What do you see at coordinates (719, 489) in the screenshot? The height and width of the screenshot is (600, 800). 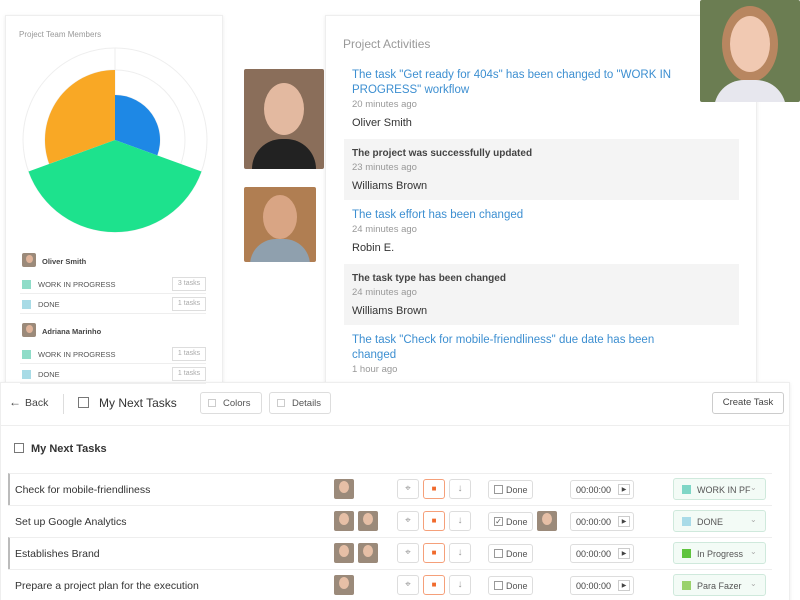 I see `status-select: WORK IN PF ⌄` at bounding box center [719, 489].